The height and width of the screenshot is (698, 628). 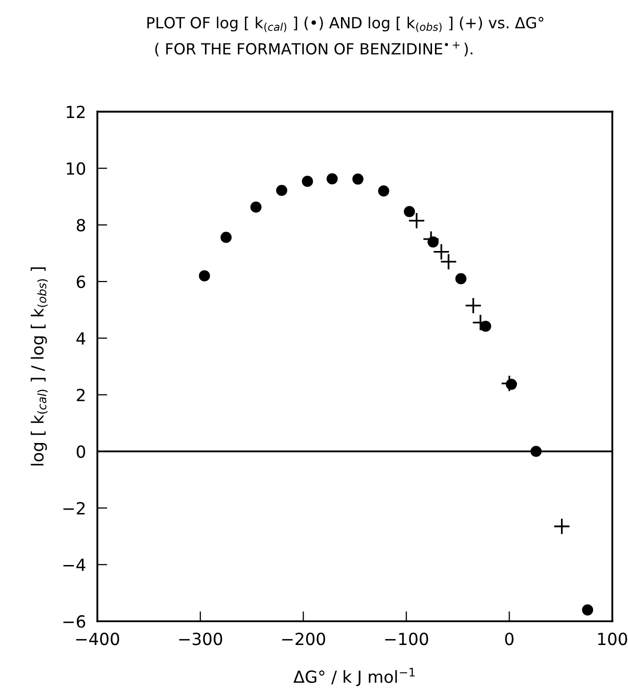 I want to click on y-tick-label: −2, so click(x=74, y=508).